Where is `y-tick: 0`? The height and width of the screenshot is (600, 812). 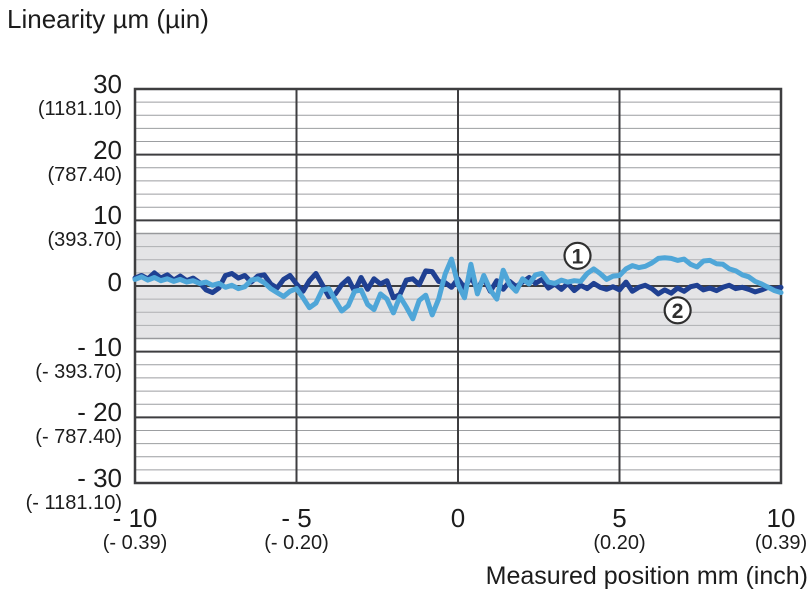
y-tick: 0 is located at coordinates (61, 282).